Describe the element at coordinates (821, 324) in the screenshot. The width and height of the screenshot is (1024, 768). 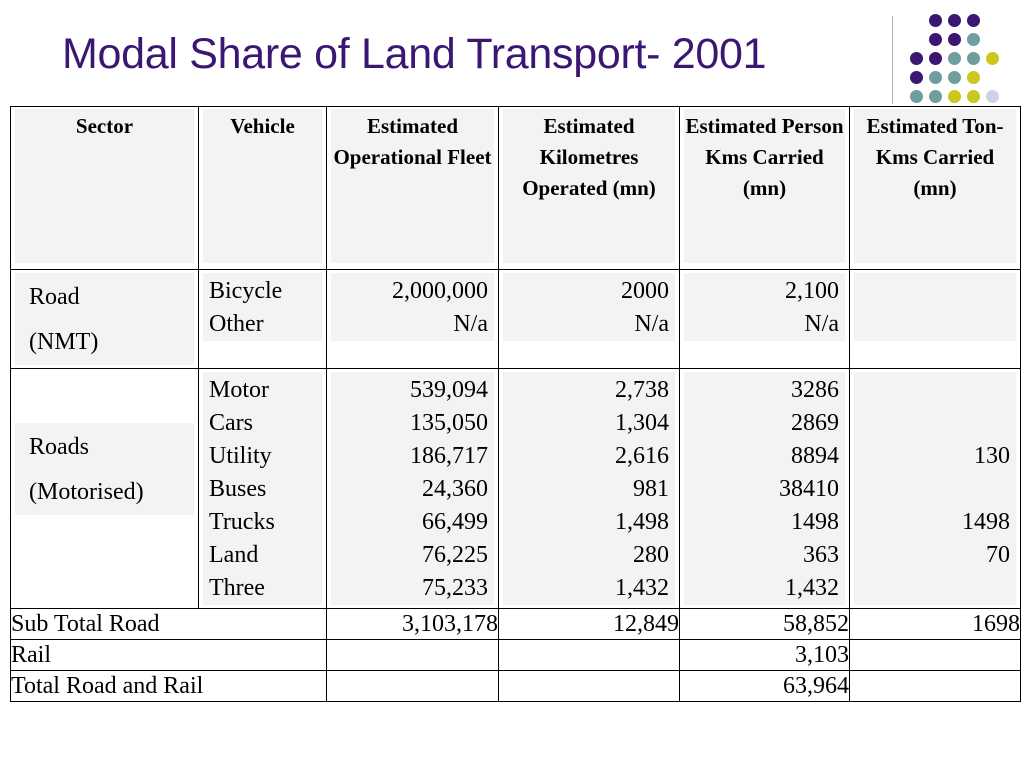
I see `person-km-value: N/a` at that location.